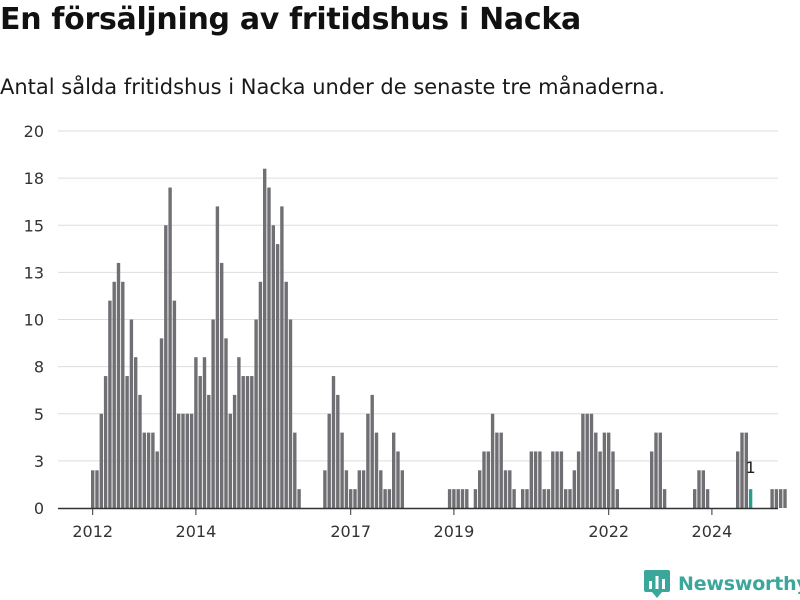 This screenshot has width=800, height=600. I want to click on x-tick-label: 2017, so click(350, 531).